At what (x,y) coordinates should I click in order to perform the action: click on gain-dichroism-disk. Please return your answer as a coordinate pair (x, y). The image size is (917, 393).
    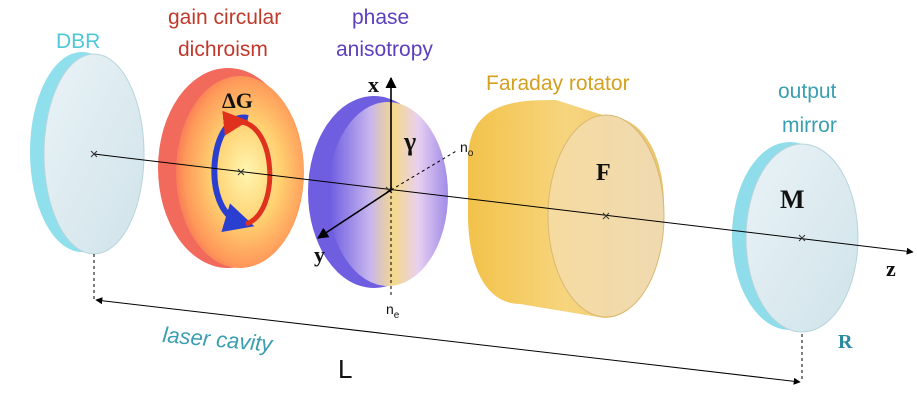
    Looking at the image, I should click on (231, 168).